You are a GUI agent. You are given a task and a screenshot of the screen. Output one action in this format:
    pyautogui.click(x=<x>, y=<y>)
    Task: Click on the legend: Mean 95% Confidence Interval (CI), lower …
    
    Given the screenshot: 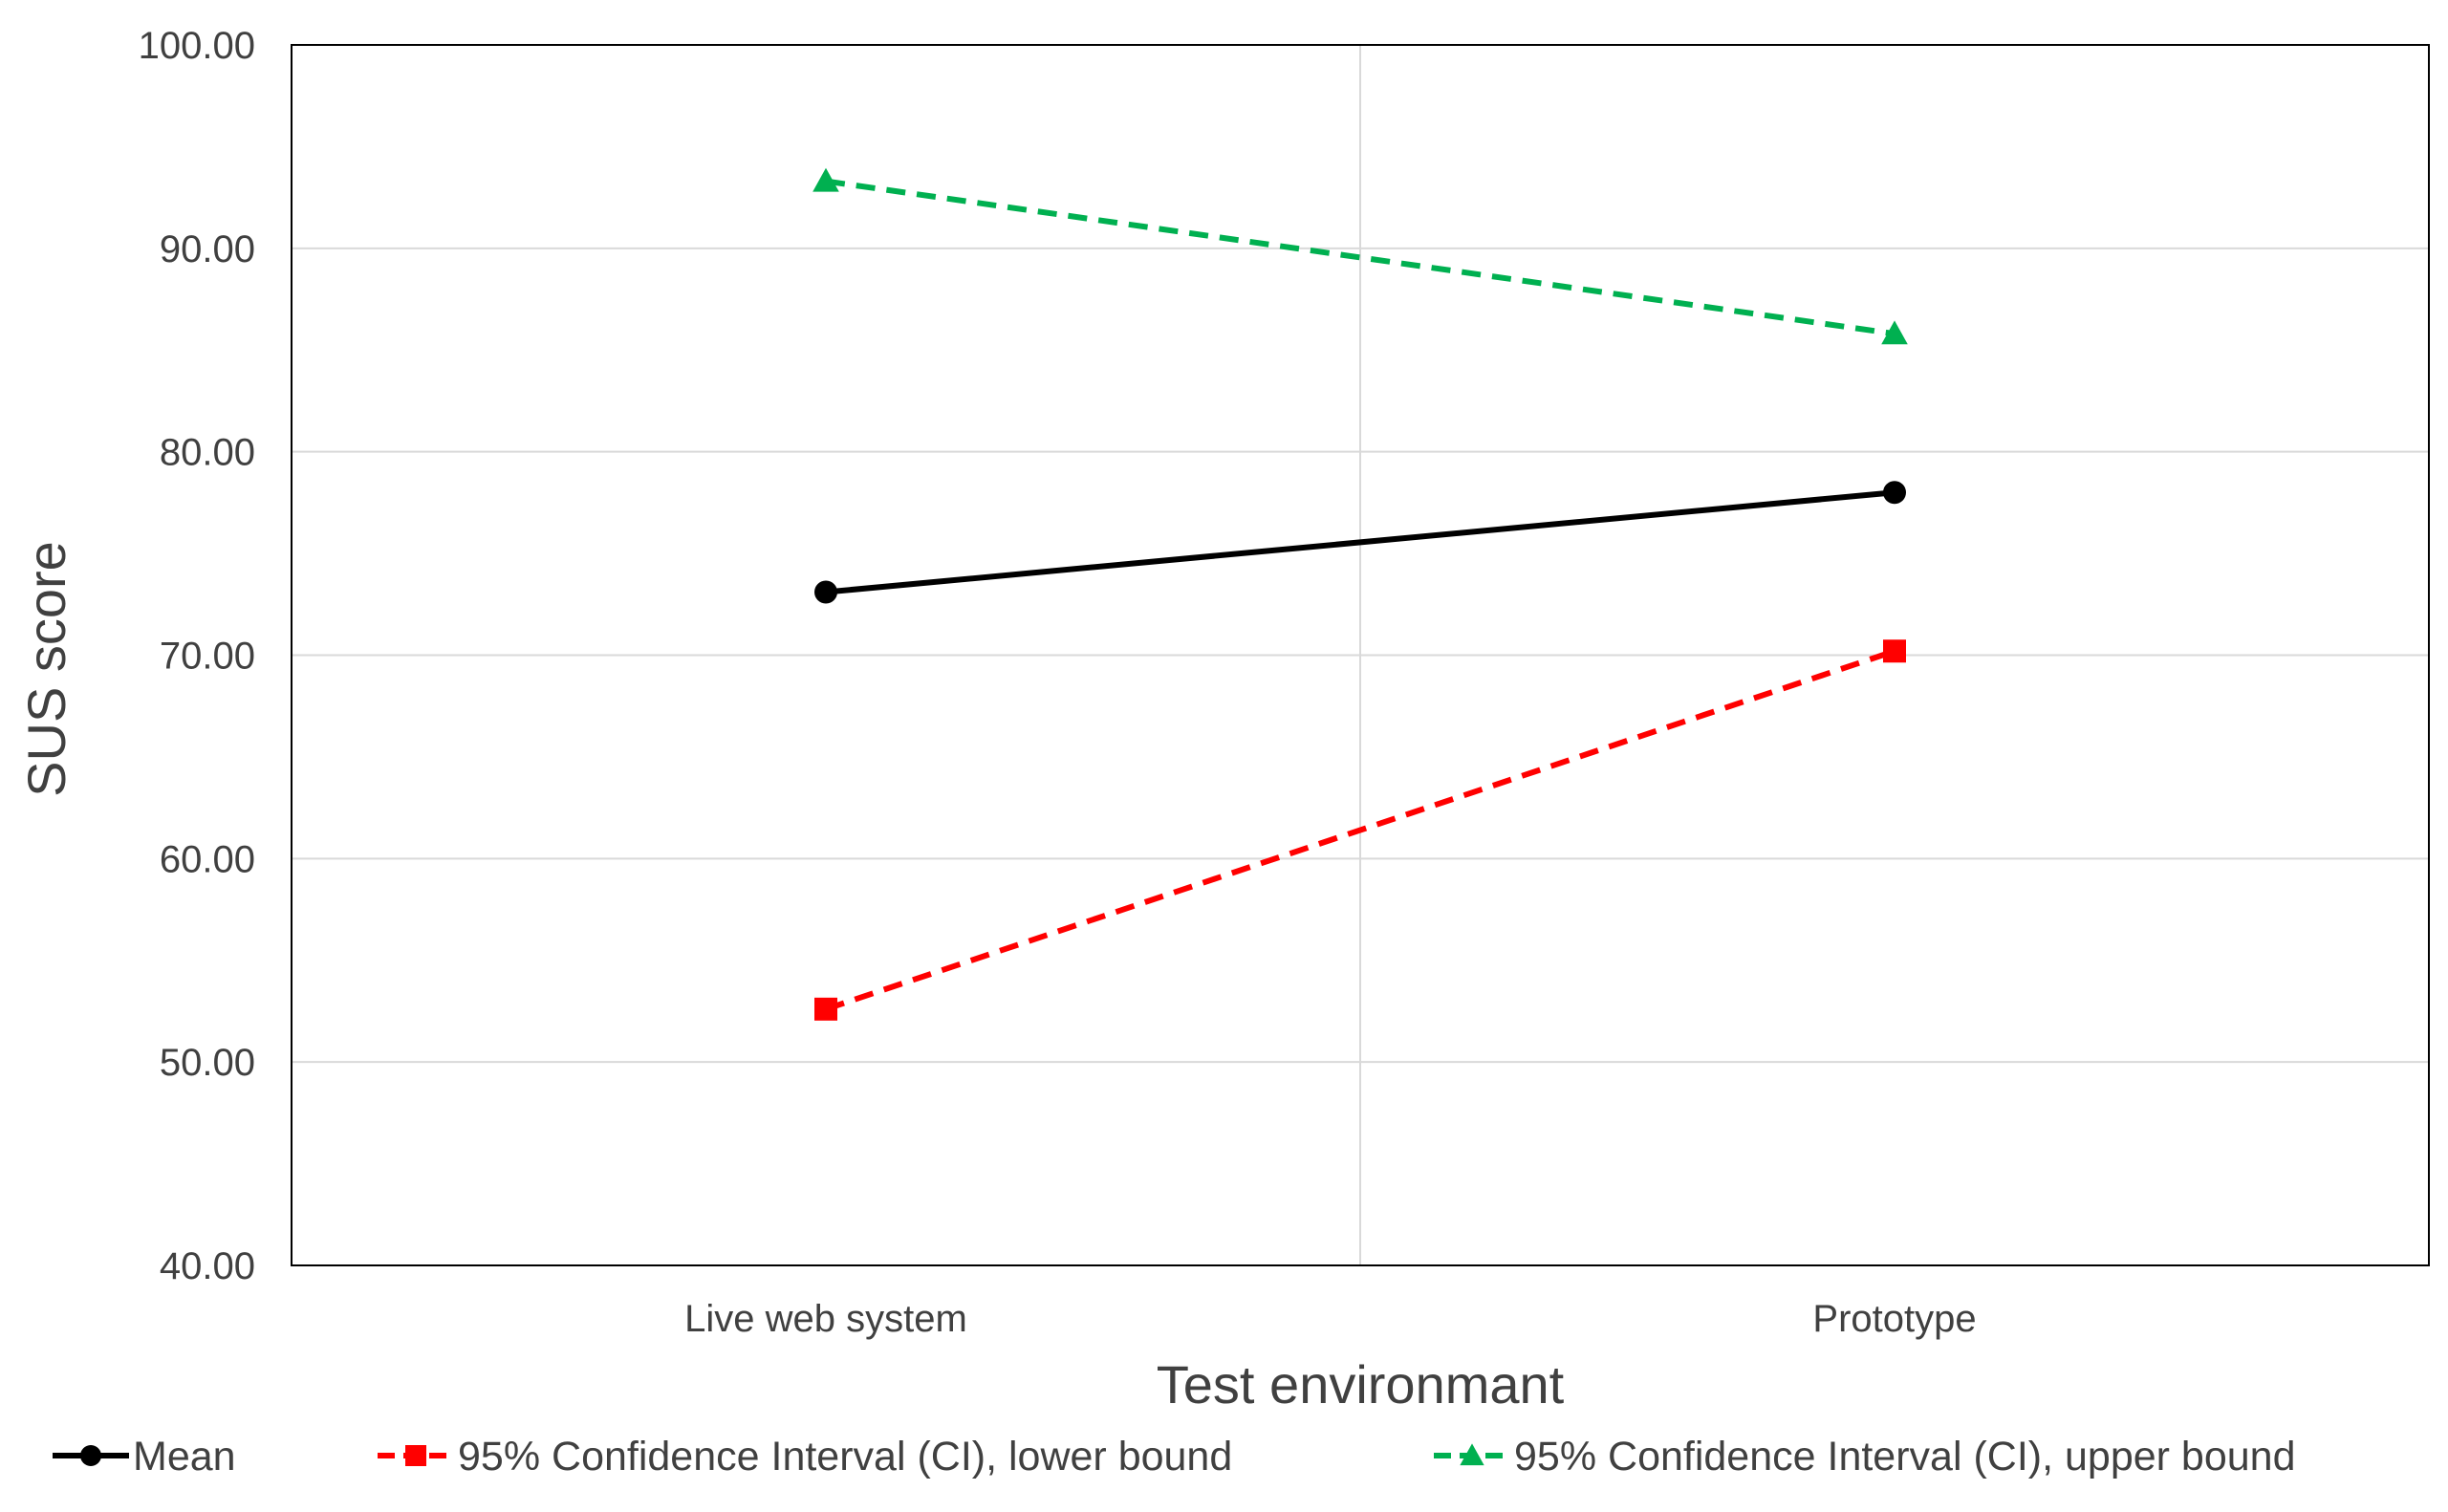 What is the action you would take?
    pyautogui.click(x=1174, y=1457)
    